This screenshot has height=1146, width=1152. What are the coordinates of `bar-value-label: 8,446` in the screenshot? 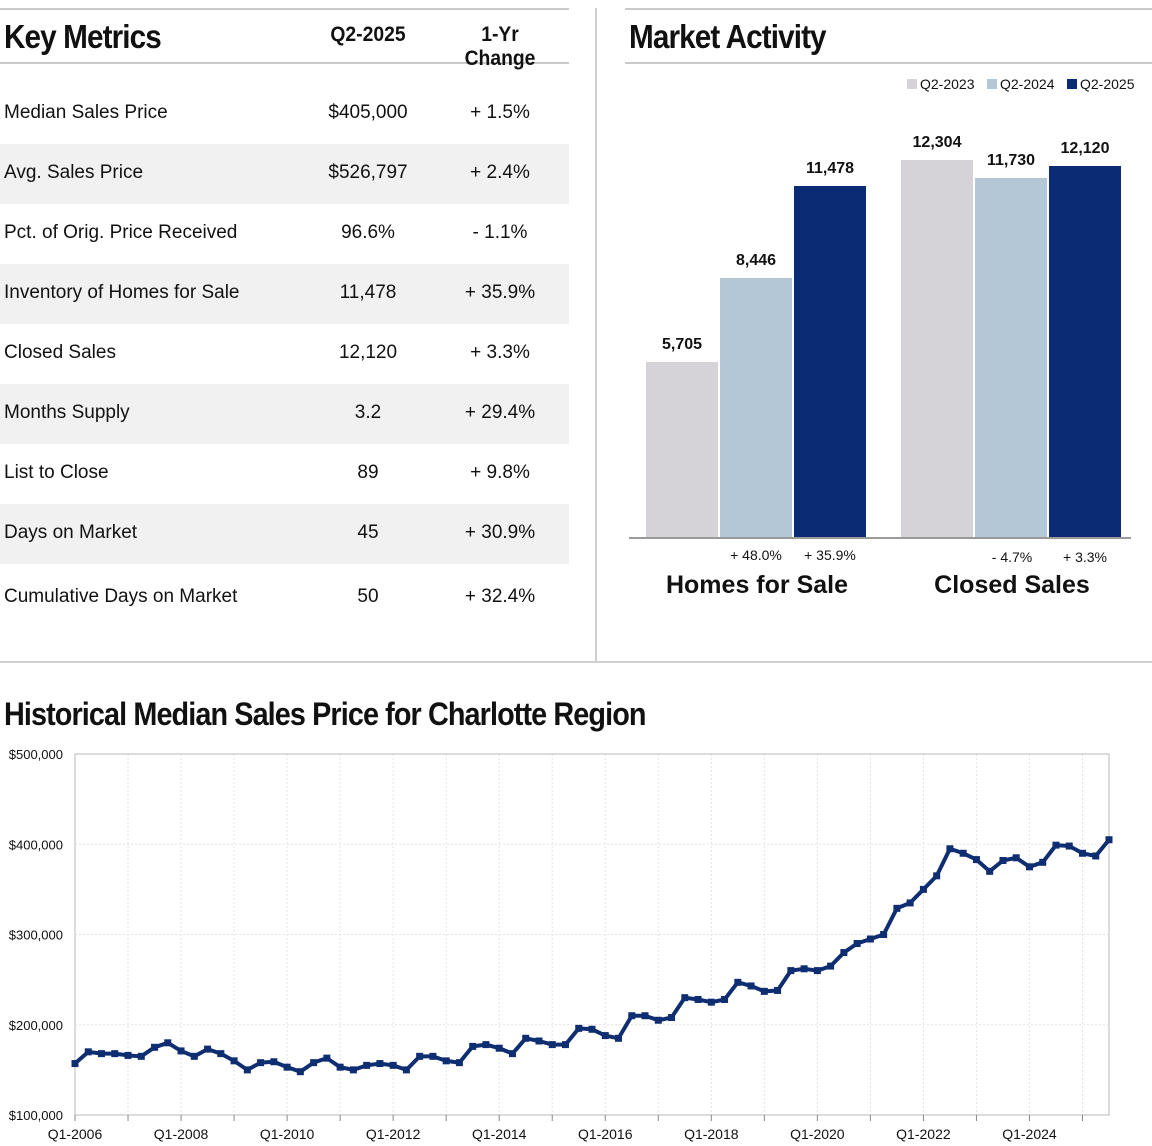 It's located at (756, 261).